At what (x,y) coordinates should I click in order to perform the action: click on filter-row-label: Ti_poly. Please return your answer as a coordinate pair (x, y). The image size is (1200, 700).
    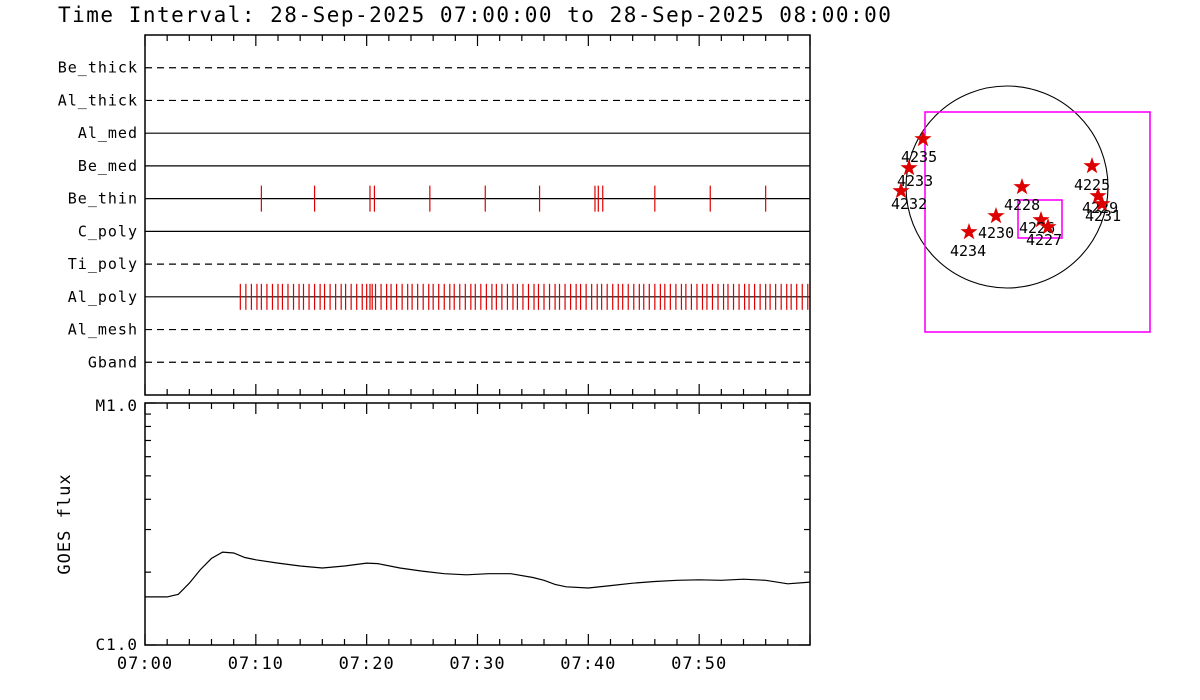
    Looking at the image, I should click on (103, 264).